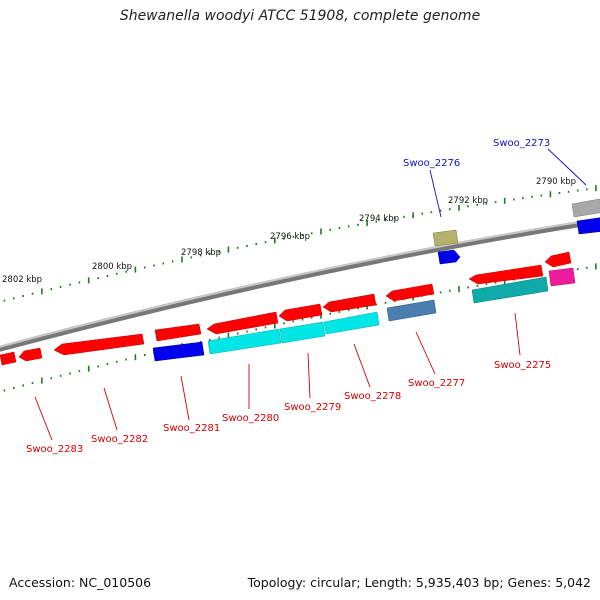 This screenshot has width=600, height=600. What do you see at coordinates (8, 358) in the screenshot?
I see `gene-arrow-2283a` at bounding box center [8, 358].